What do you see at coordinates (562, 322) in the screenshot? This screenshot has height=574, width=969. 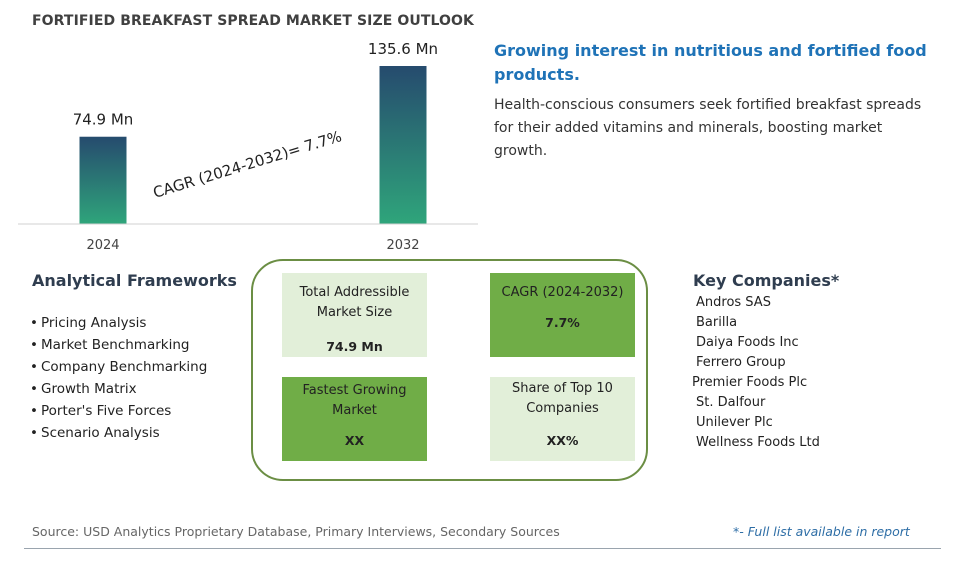 I see `card-value: 7.7%` at bounding box center [562, 322].